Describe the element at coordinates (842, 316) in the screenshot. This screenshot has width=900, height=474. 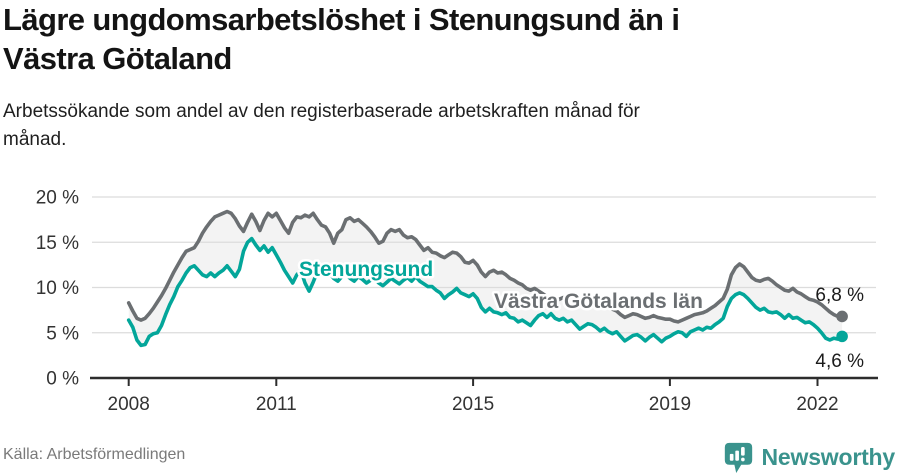
I see `end-dot-vastra-gotaland` at that location.